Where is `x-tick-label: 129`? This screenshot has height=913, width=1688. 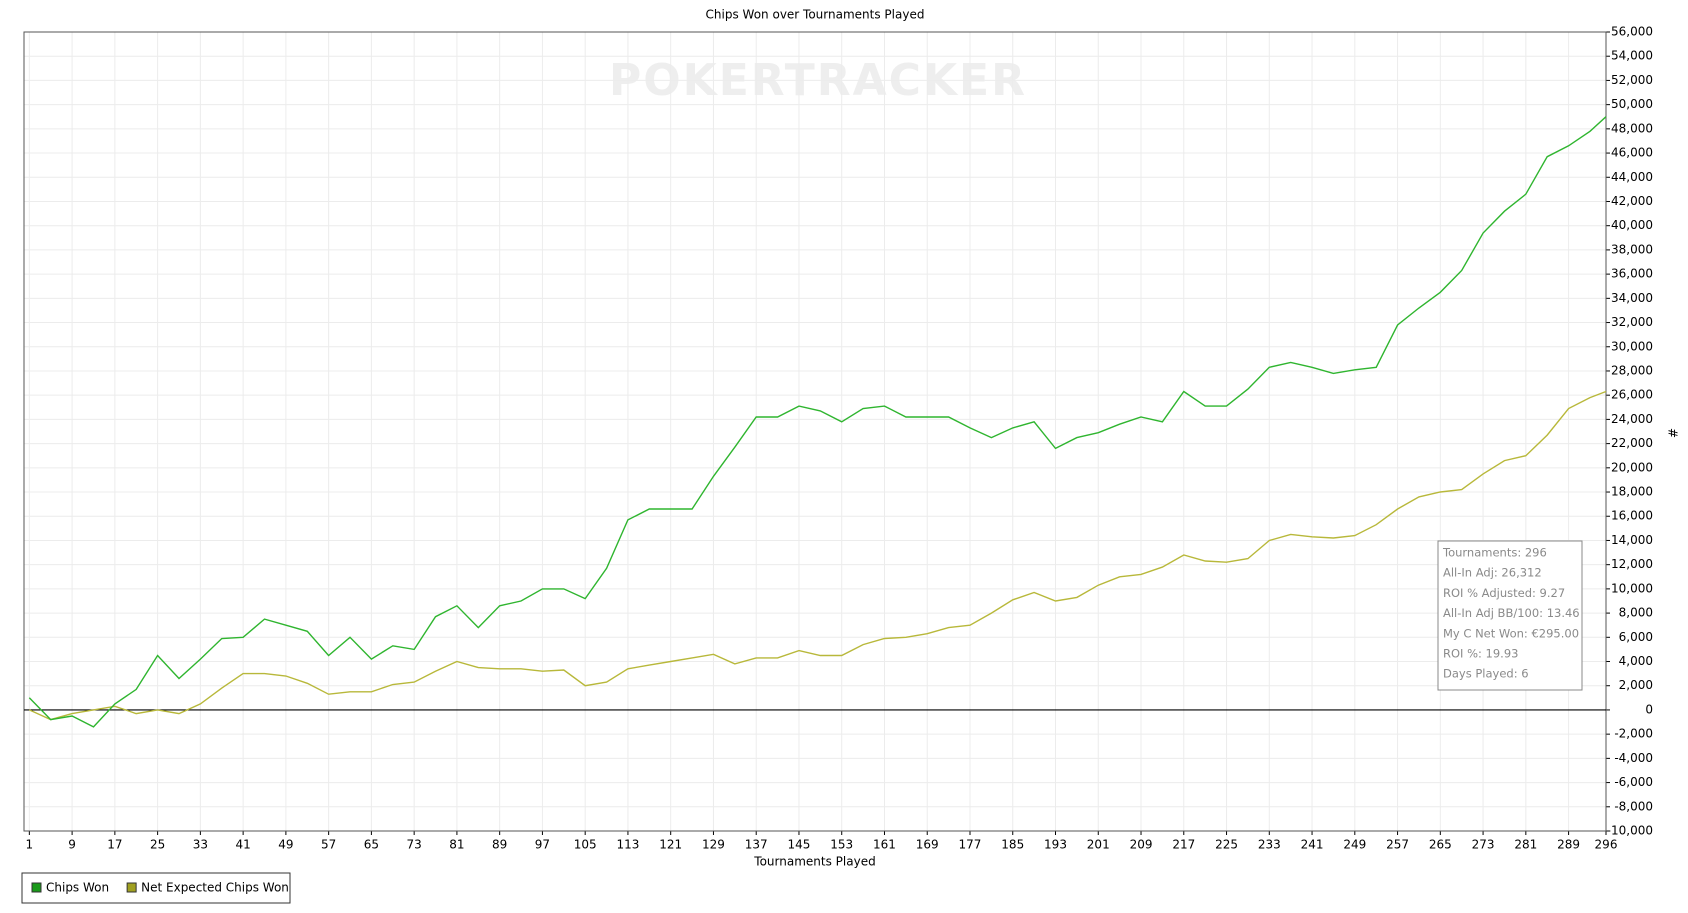 x-tick-label: 129 is located at coordinates (713, 845).